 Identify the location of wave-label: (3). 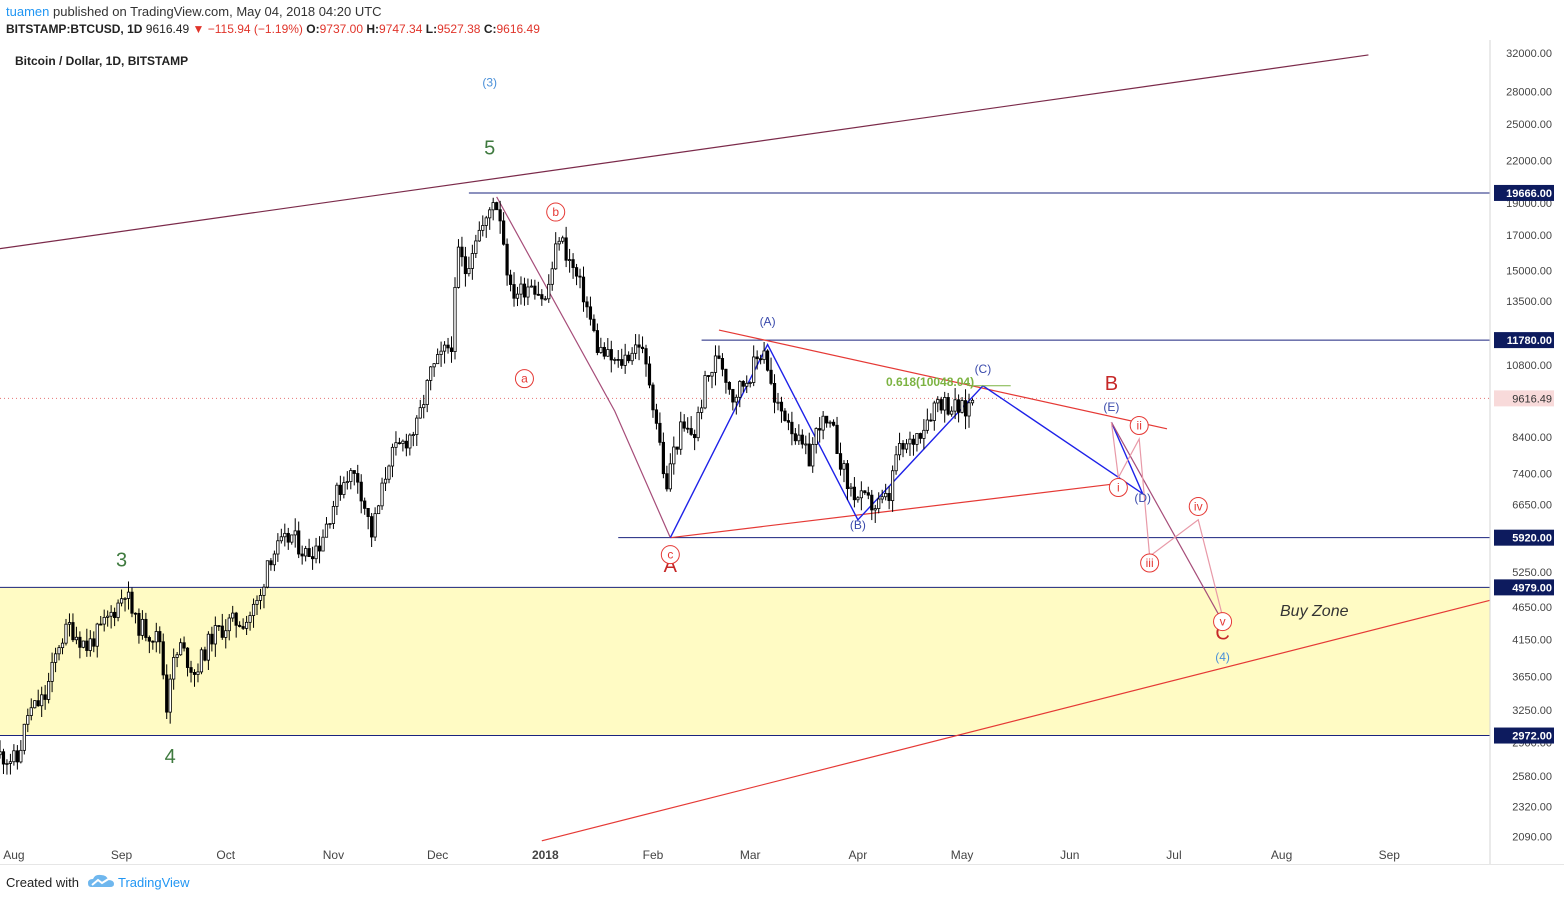
(489, 82).